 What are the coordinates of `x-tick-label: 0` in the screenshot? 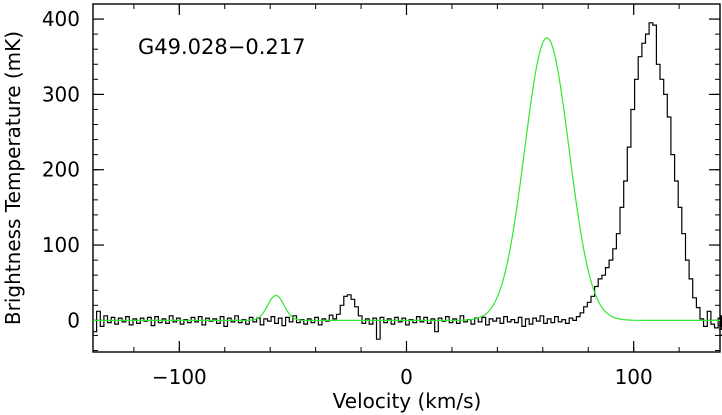 It's located at (406, 377).